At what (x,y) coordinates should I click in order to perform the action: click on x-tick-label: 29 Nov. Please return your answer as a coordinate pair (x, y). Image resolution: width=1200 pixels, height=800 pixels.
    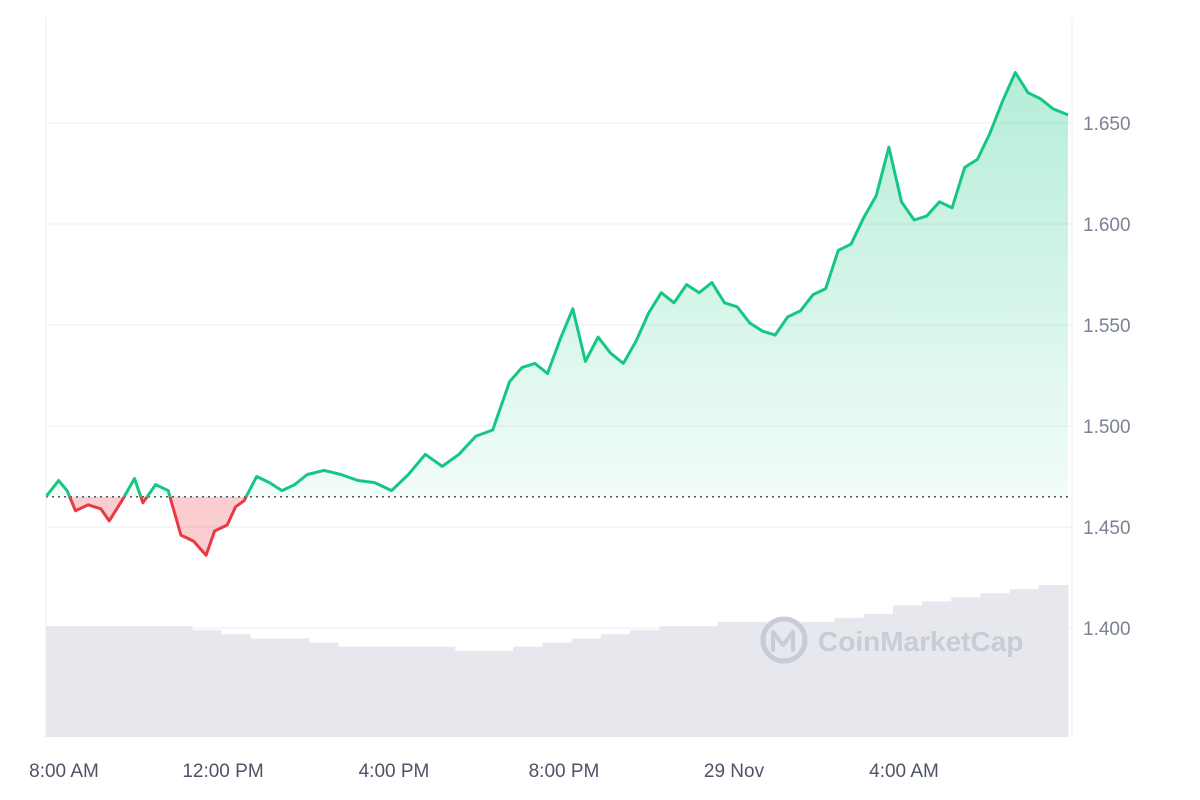
    Looking at the image, I should click on (734, 771).